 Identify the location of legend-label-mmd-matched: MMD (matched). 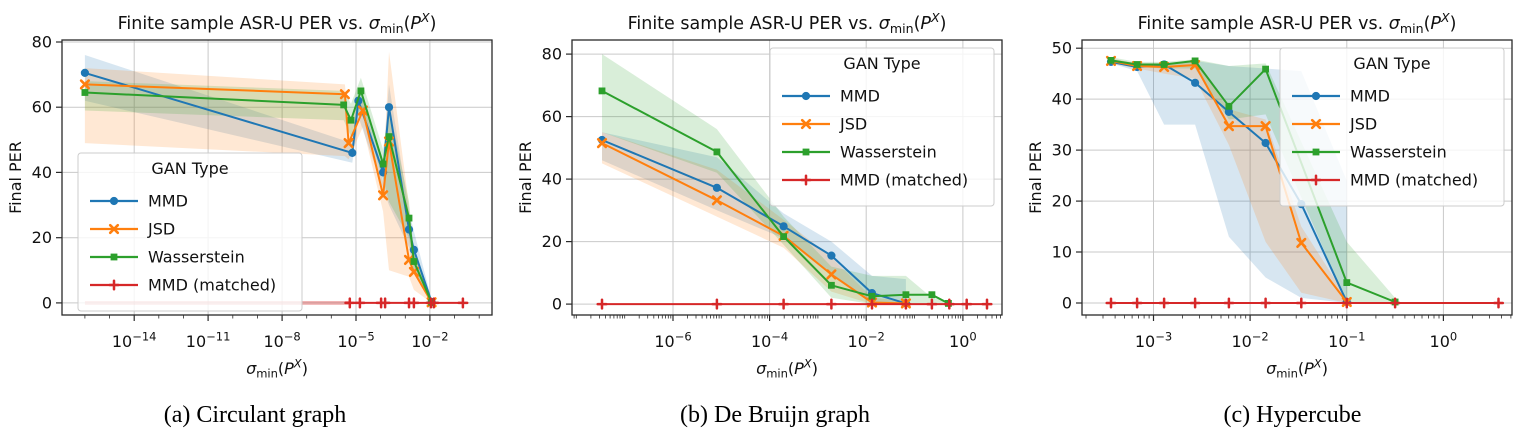
(212, 285).